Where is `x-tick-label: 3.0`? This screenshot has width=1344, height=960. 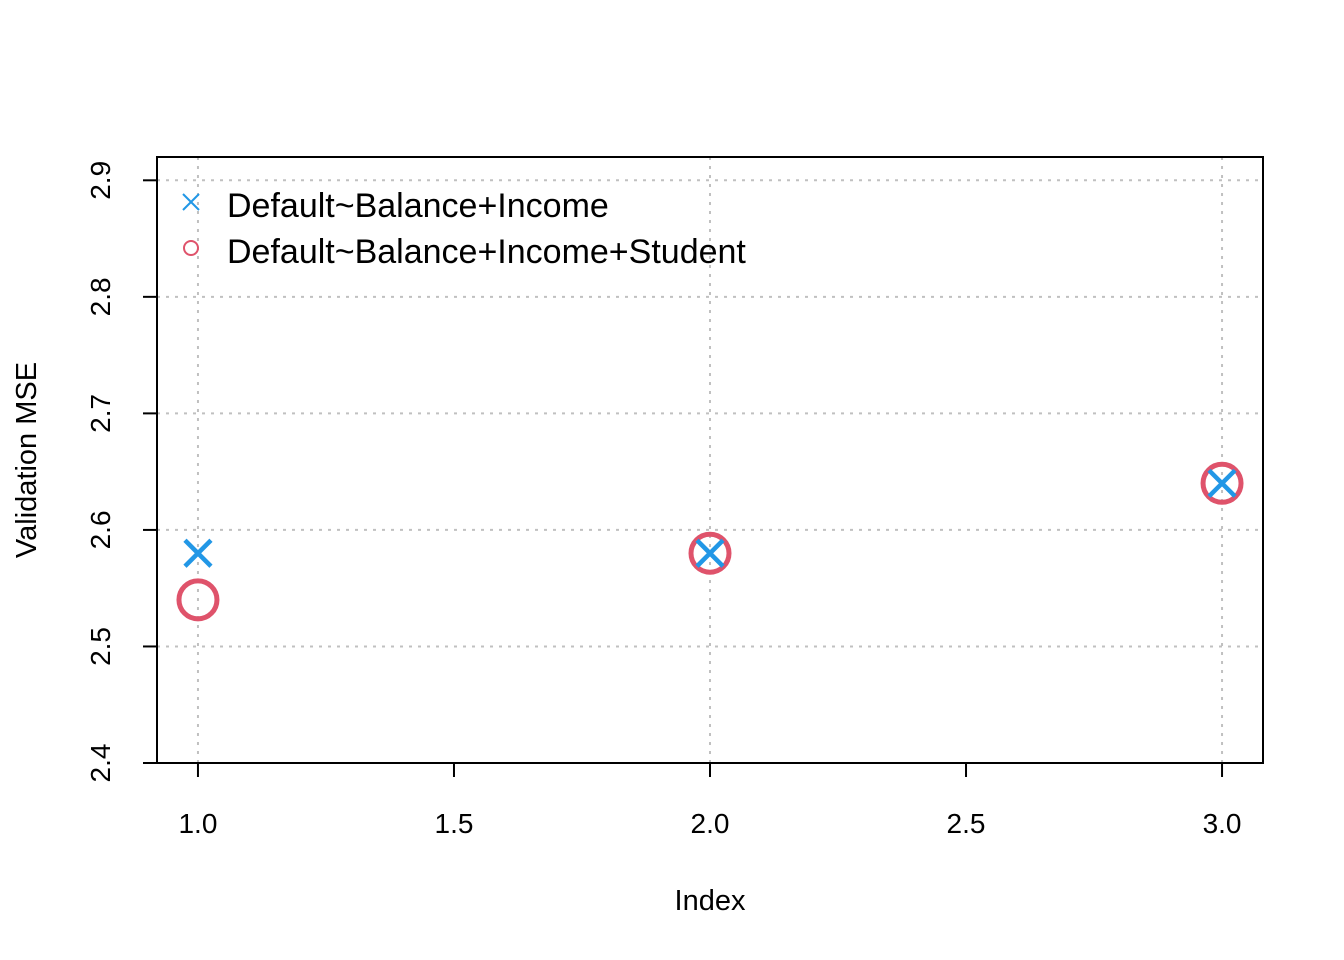
x-tick-label: 3.0 is located at coordinates (1222, 823).